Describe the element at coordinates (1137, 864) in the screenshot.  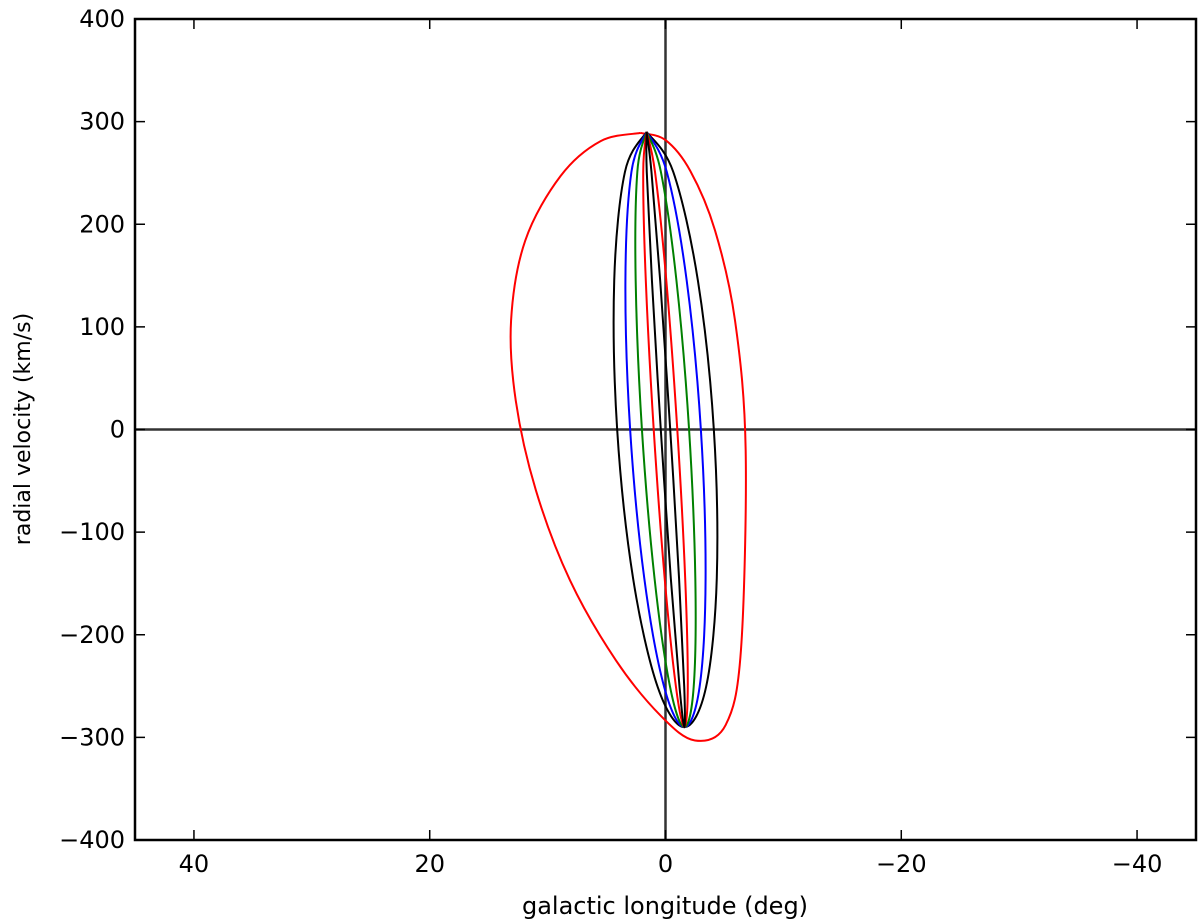
I see `x-tick-label: −40` at that location.